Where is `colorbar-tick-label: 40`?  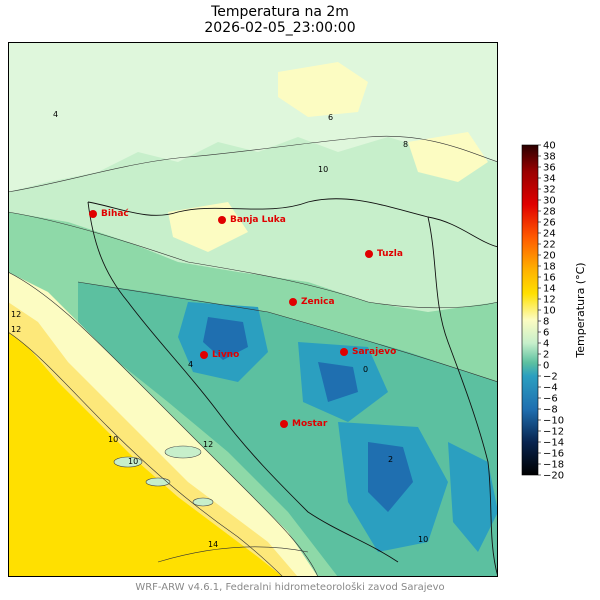 colorbar-tick-label: 40 is located at coordinates (549, 146).